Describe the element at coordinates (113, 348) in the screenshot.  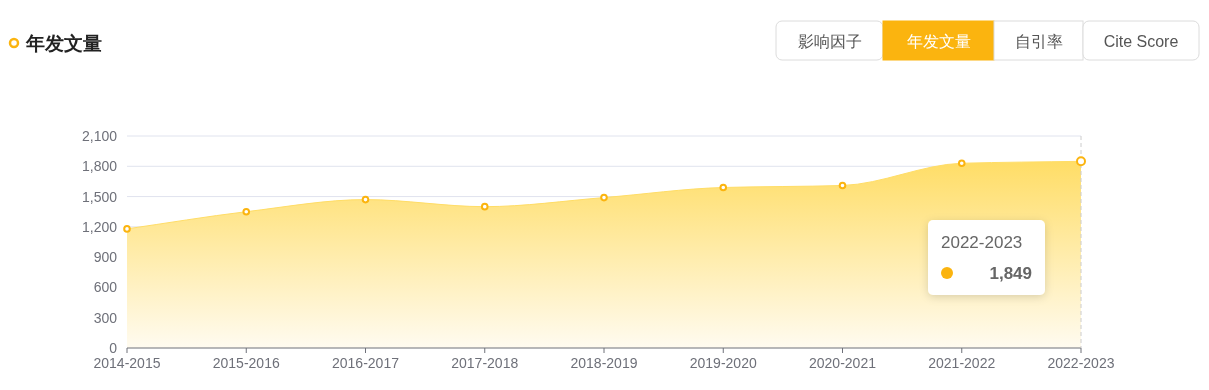
I see `y-tick-label: 0` at that location.